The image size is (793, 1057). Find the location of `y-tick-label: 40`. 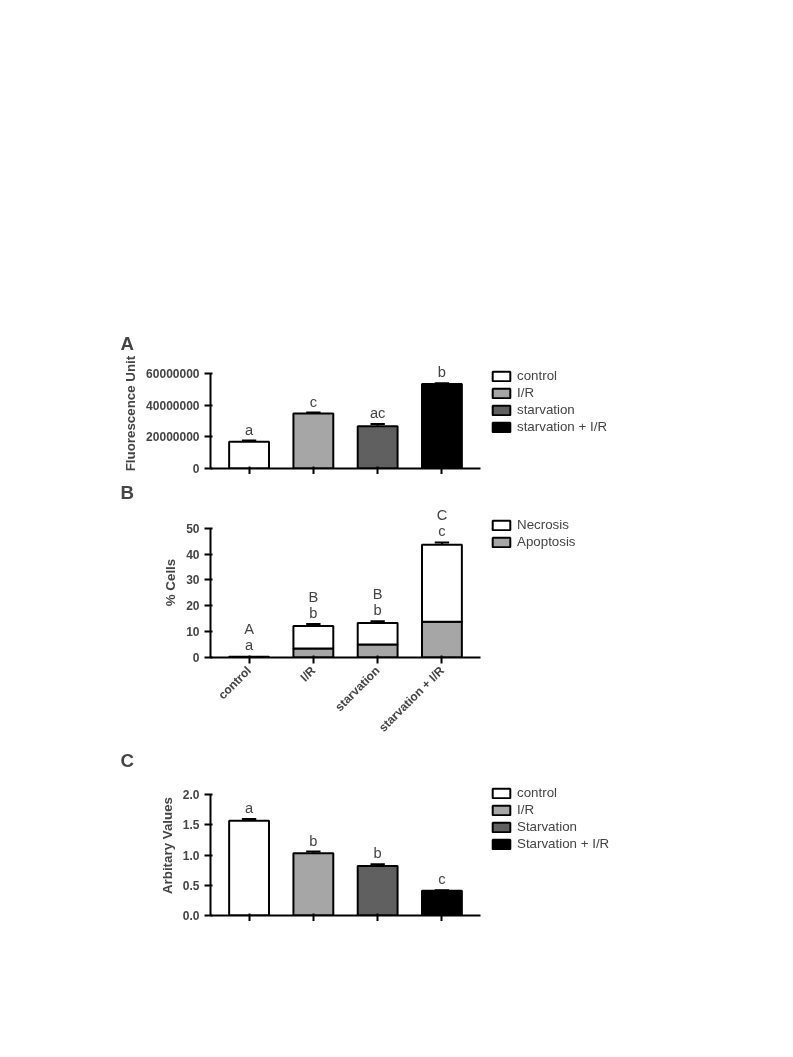

y-tick-label: 40 is located at coordinates (193, 554).